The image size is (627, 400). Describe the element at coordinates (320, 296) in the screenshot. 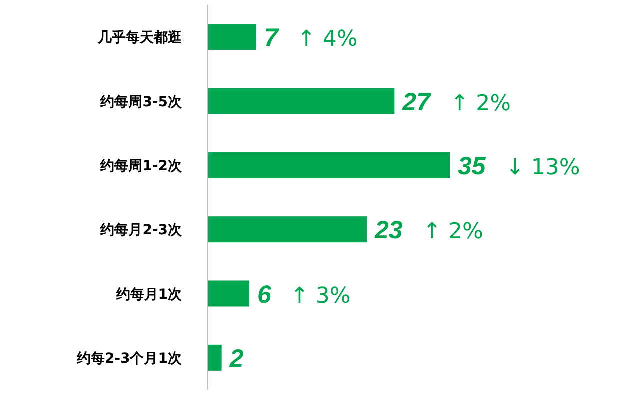

I see `annotation: ↑ 3%` at that location.